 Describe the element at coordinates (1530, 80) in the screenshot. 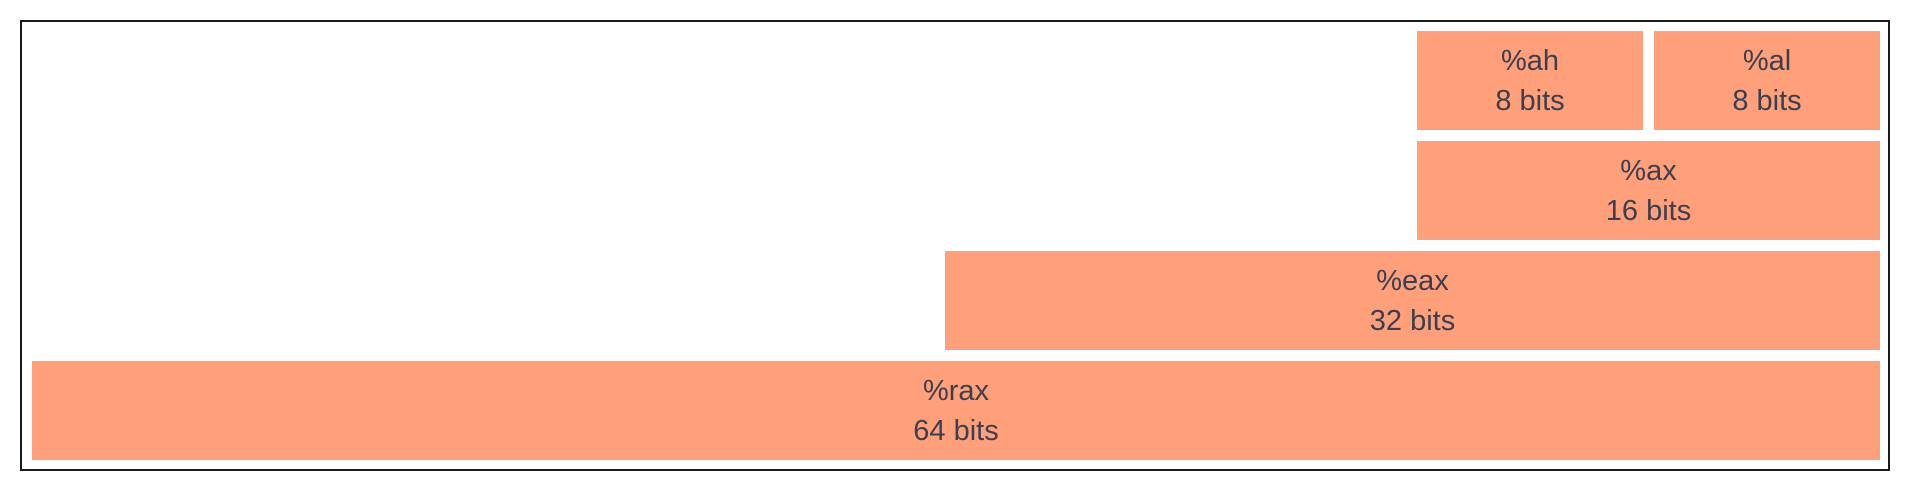

I see `register-block-ah: %ah 8 bits` at that location.